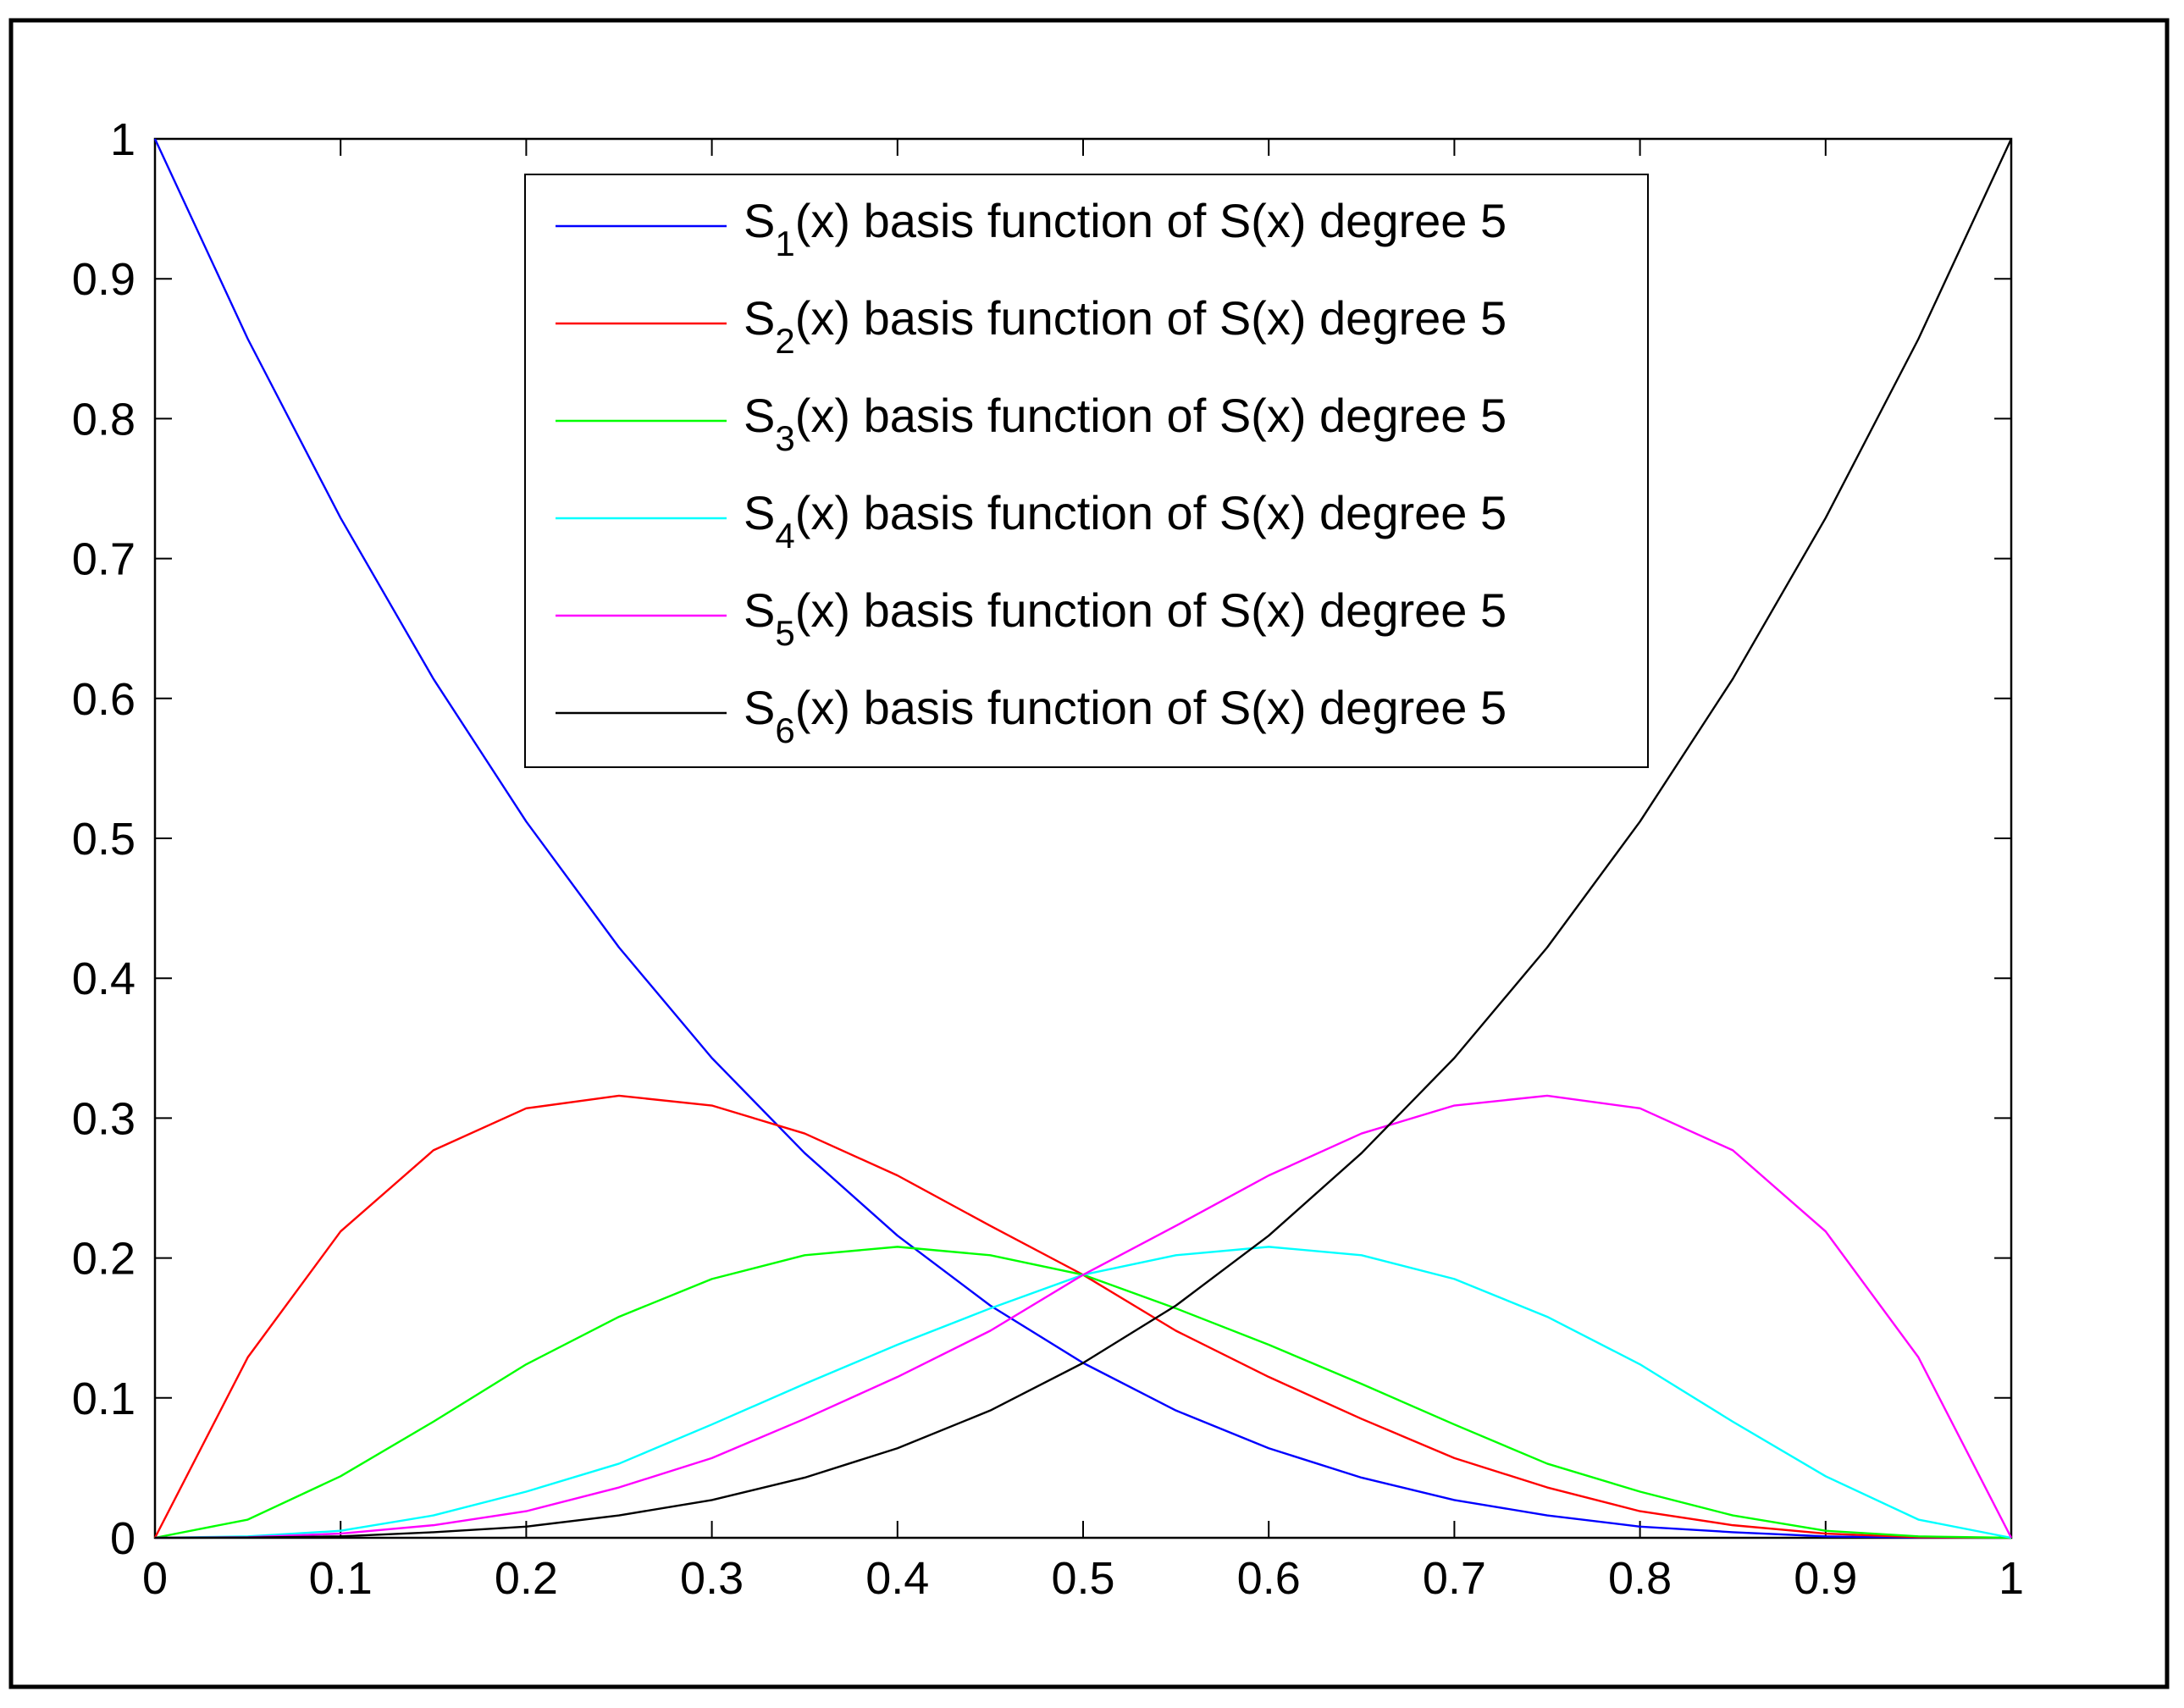 This screenshot has height=1708, width=2184. I want to click on legend-entry-s2: S2(x) basis function of S(x) degree 5, so click(1125, 326).